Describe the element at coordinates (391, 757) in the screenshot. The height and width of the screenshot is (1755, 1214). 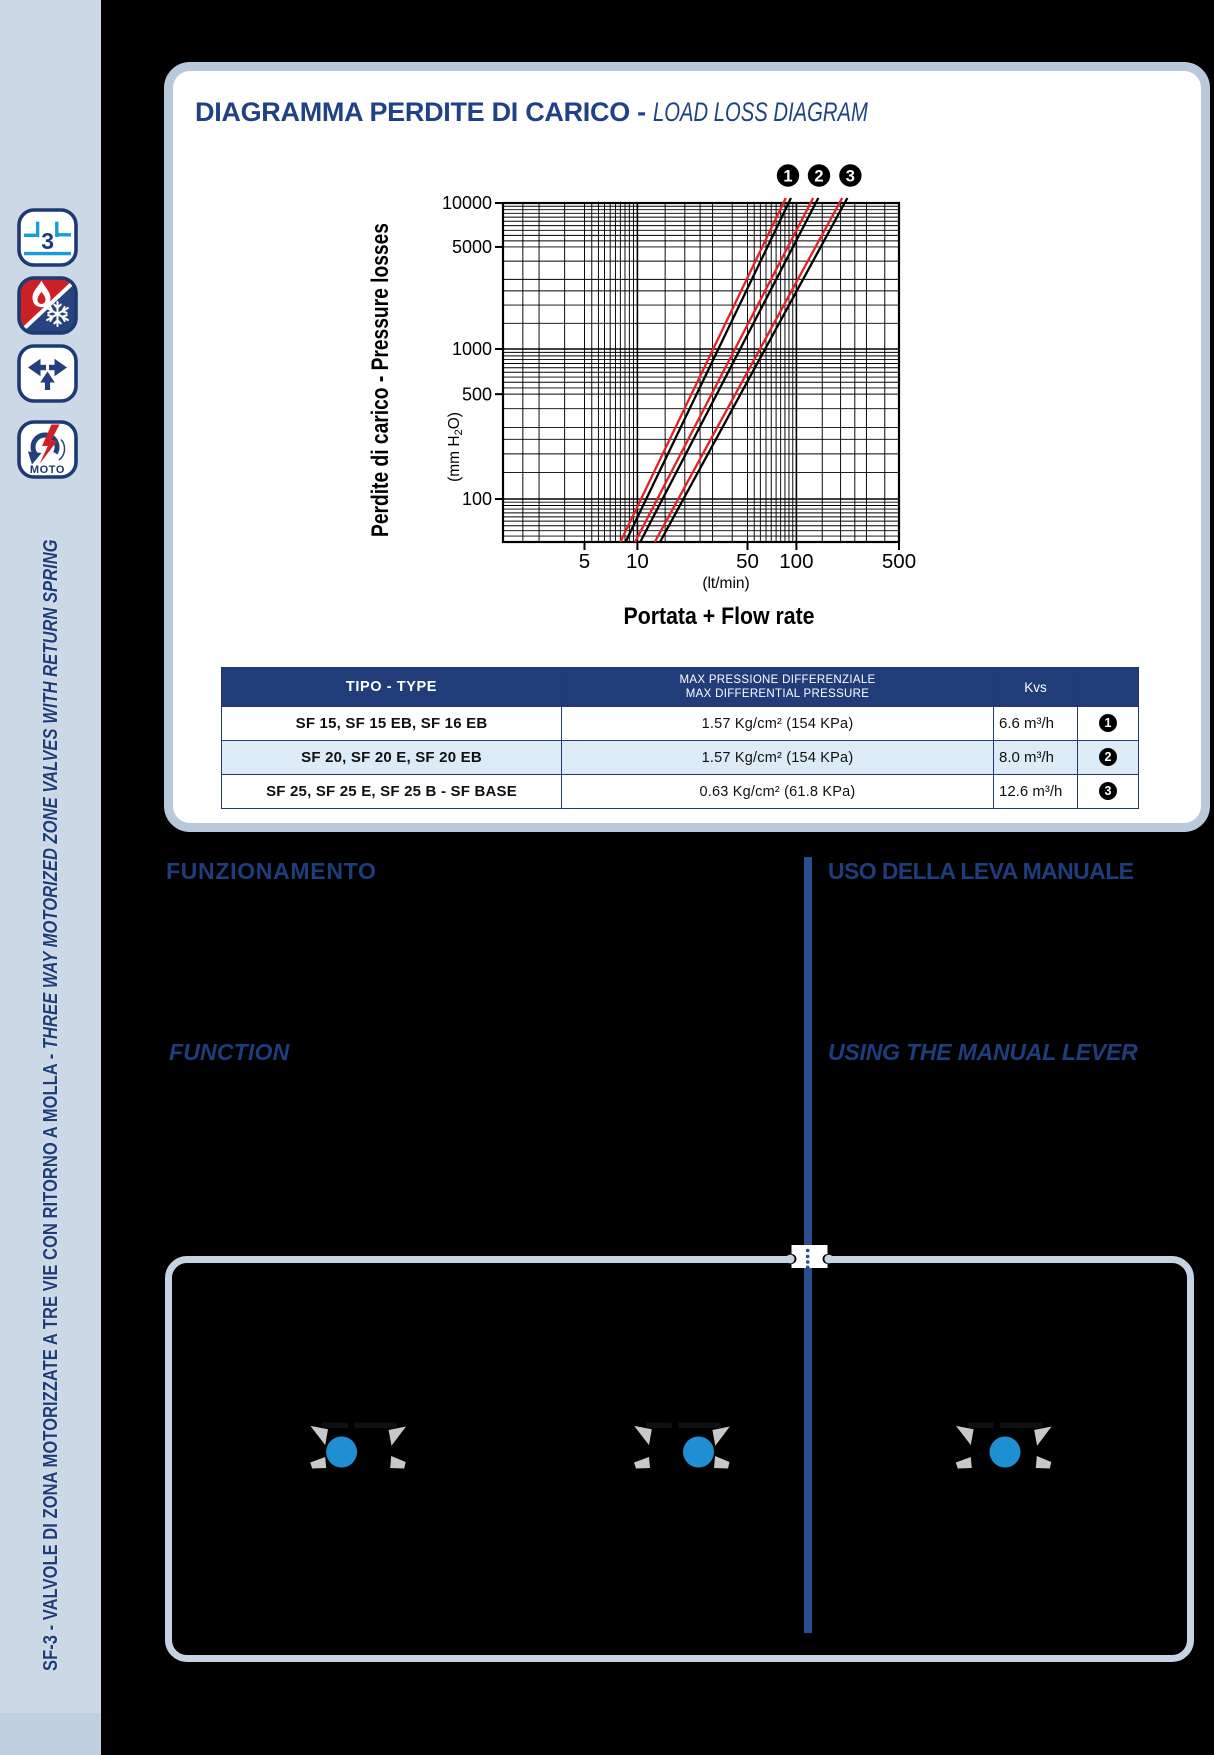
I see `cell-type: SF 20, SF 20 E, SF 20 EB` at that location.